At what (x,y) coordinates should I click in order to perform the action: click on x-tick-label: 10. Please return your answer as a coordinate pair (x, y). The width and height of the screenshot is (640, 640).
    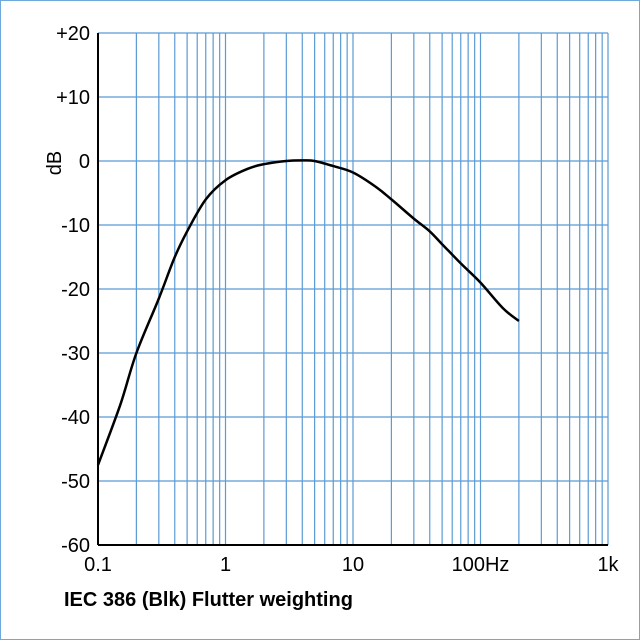
    Looking at the image, I should click on (353, 565).